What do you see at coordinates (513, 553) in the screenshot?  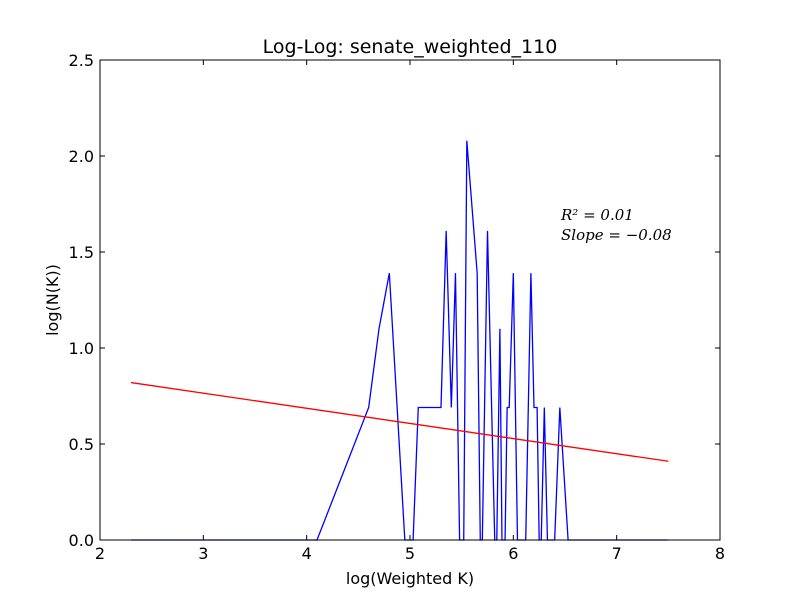 I see `x-tick-label: 6` at bounding box center [513, 553].